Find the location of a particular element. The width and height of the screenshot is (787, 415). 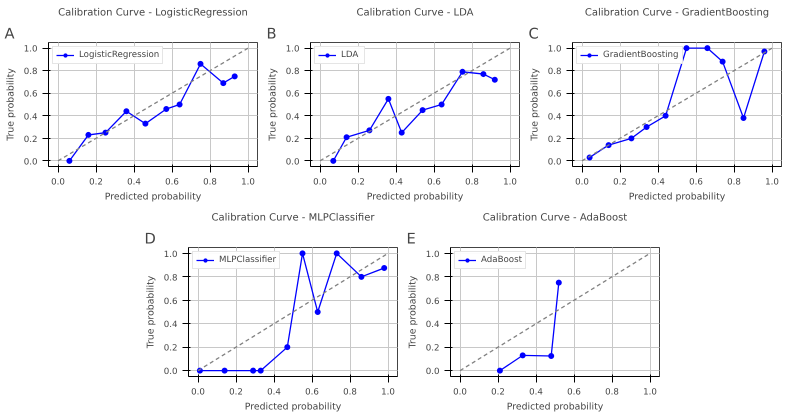

legend-label: AdaBoost is located at coordinates (501, 260).